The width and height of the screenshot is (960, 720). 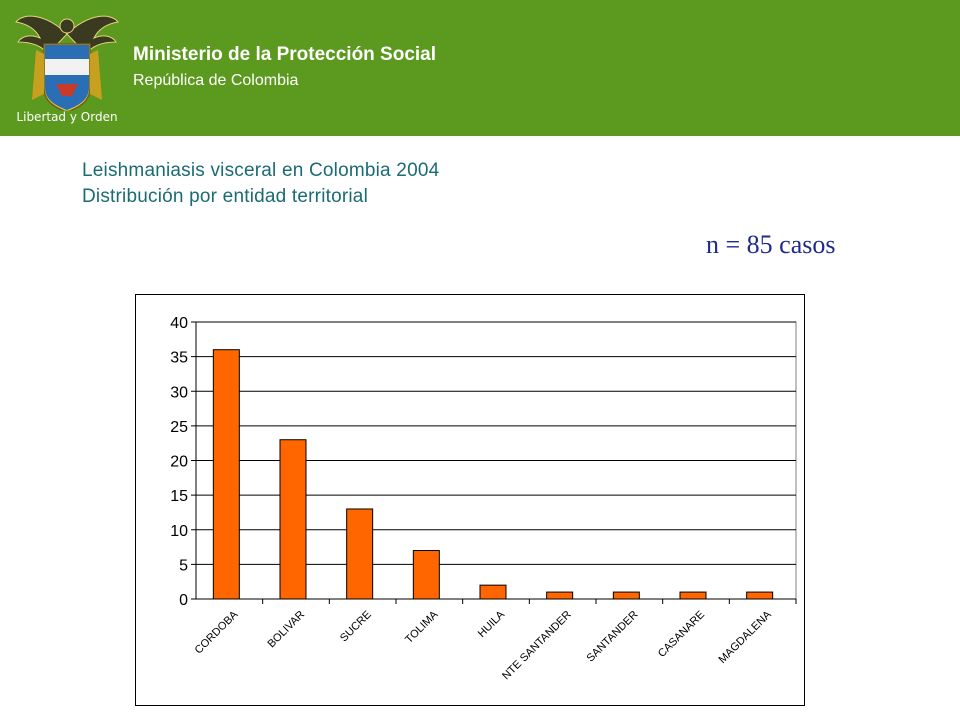 What do you see at coordinates (66, 117) in the screenshot?
I see `logo-motto: Libertad y Orden` at bounding box center [66, 117].